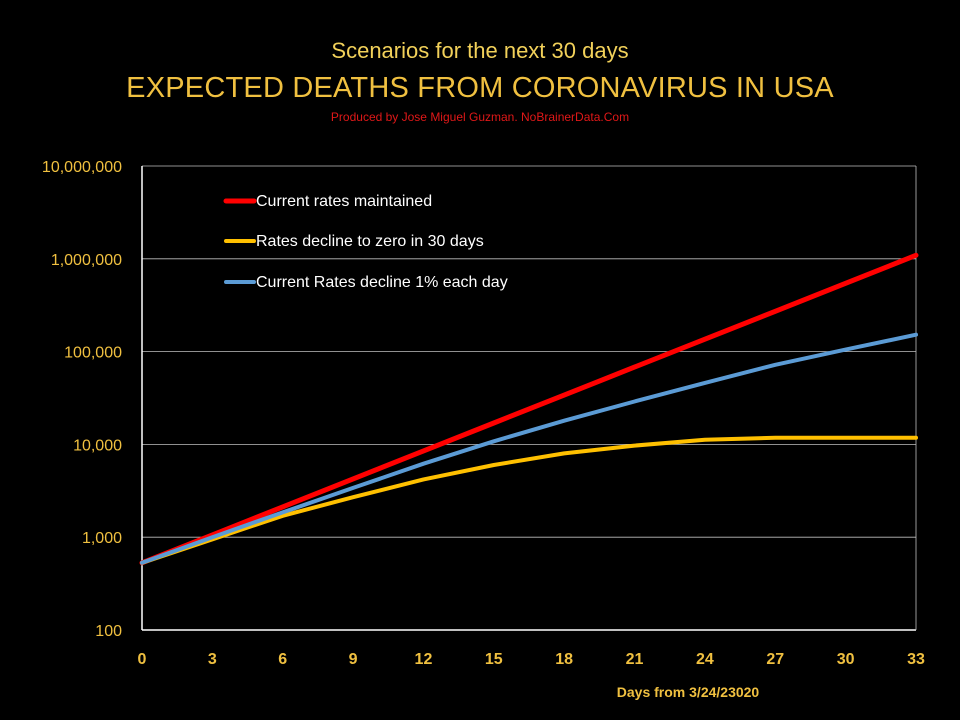 This screenshot has width=960, height=720. I want to click on x-tick-label: 33, so click(916, 659).